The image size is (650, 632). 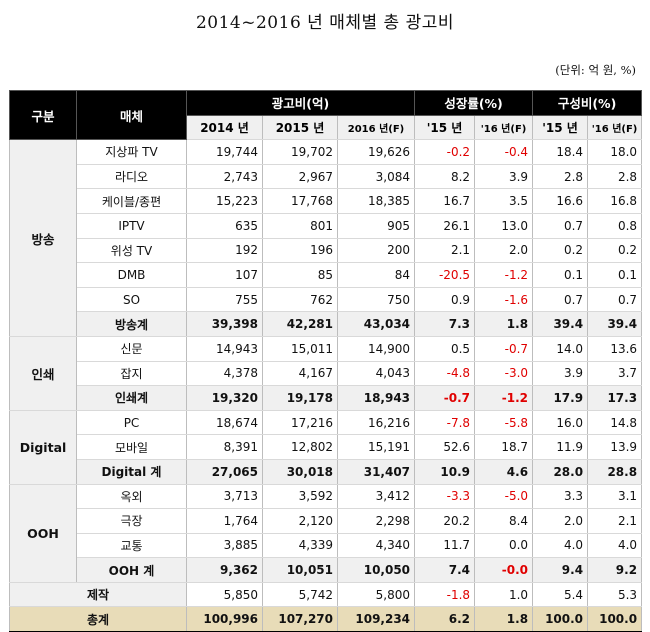 I want to click on group-label: 인쇄, so click(x=43, y=373).